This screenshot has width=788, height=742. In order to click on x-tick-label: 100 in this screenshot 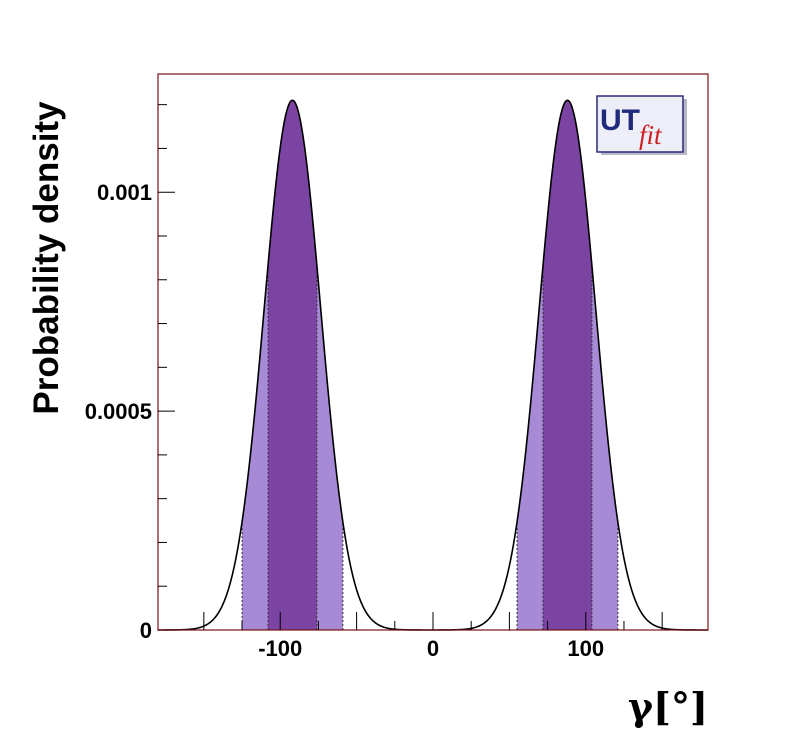, I will do `click(585, 648)`.